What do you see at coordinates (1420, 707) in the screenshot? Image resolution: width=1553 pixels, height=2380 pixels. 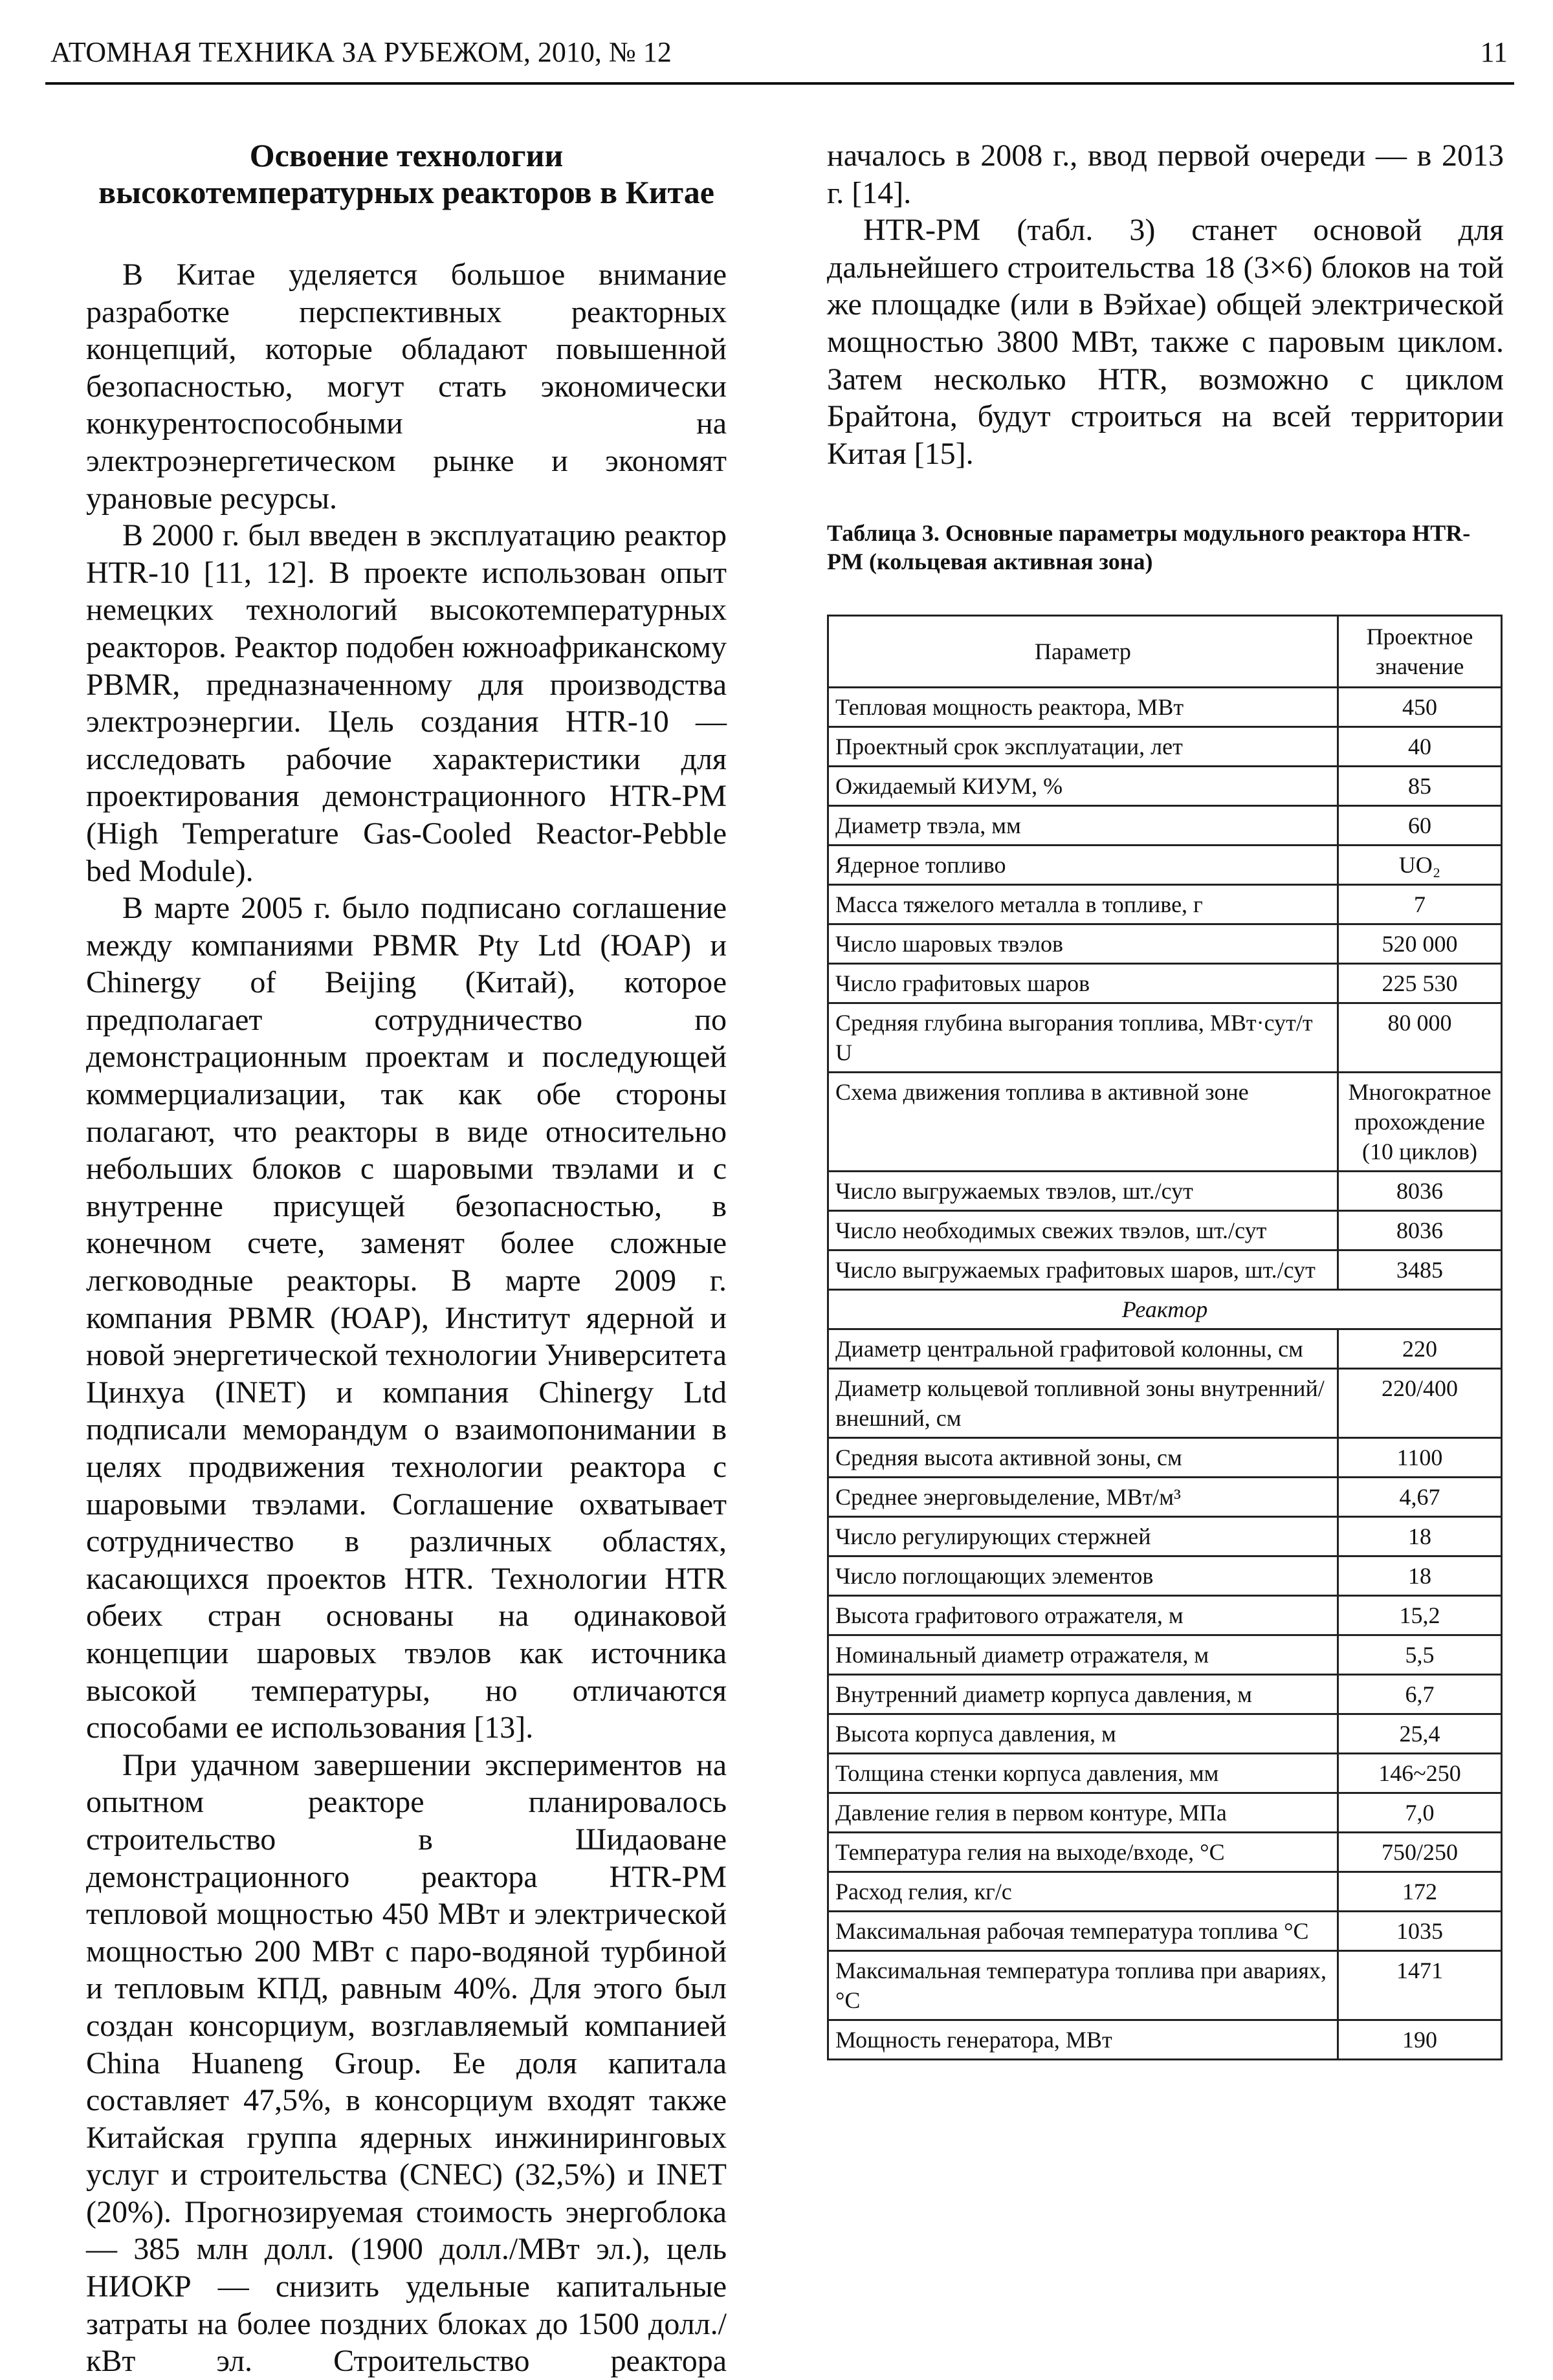 I see `value-cell: 450` at bounding box center [1420, 707].